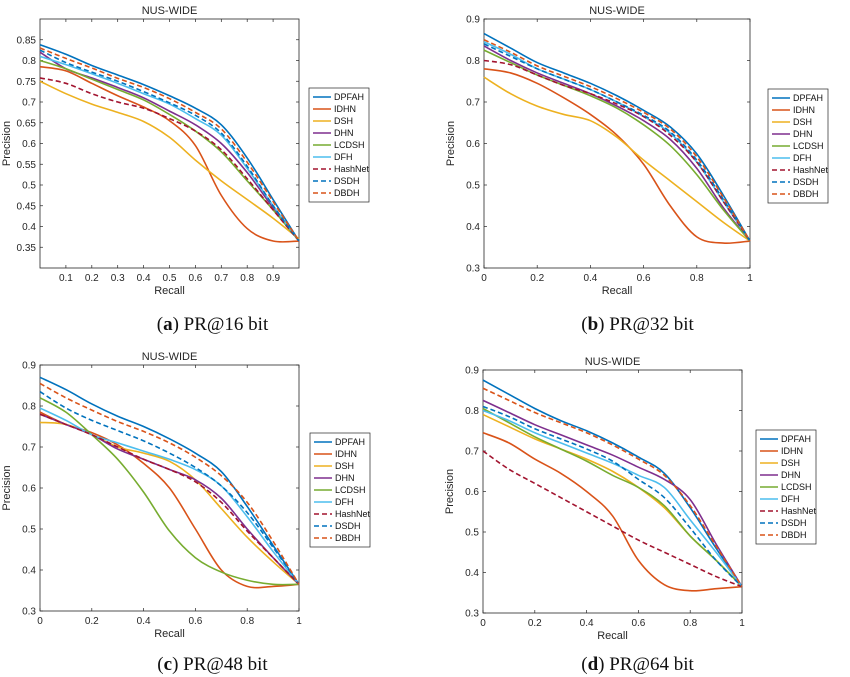  I want to click on legend-label-dpfah-c: DPFAH, so click(350, 442).